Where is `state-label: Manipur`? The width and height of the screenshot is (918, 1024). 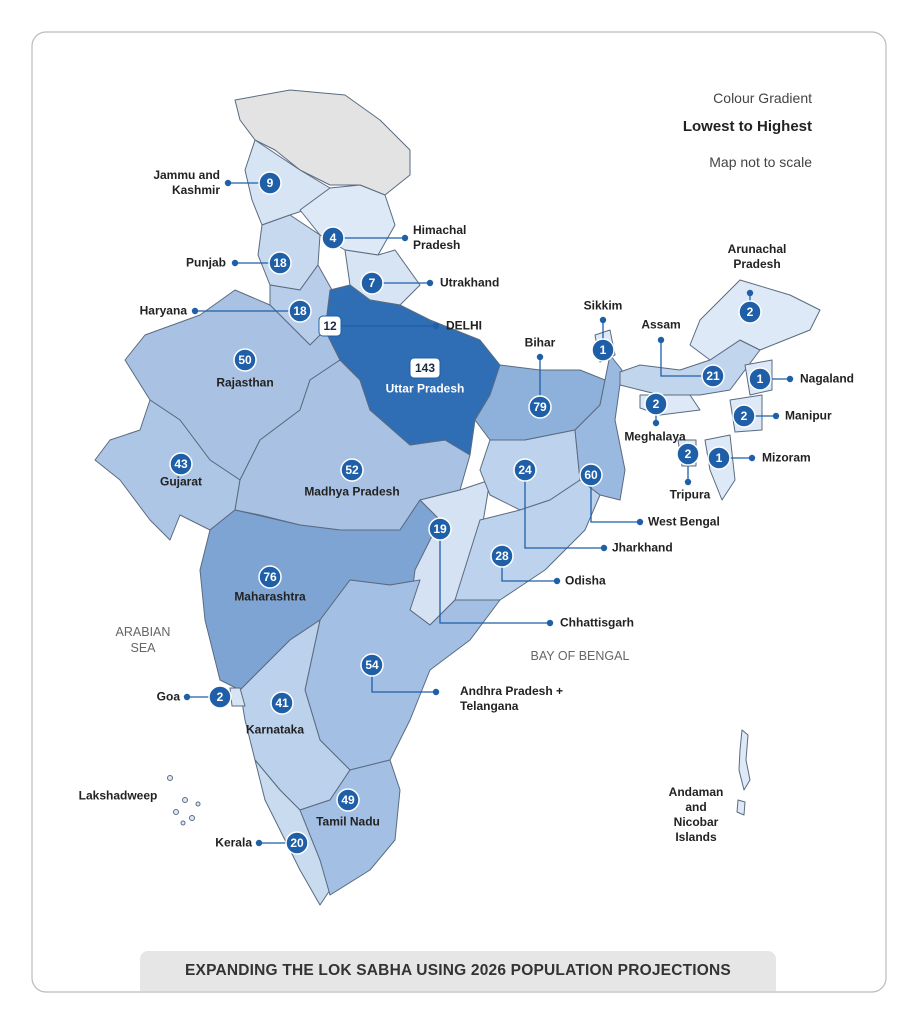
state-label: Manipur is located at coordinates (808, 415).